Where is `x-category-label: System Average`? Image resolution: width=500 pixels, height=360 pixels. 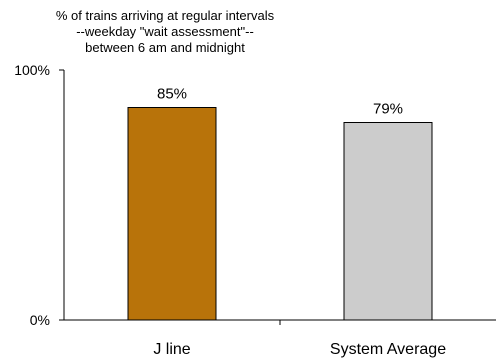
x-category-label: System Average is located at coordinates (388, 349).